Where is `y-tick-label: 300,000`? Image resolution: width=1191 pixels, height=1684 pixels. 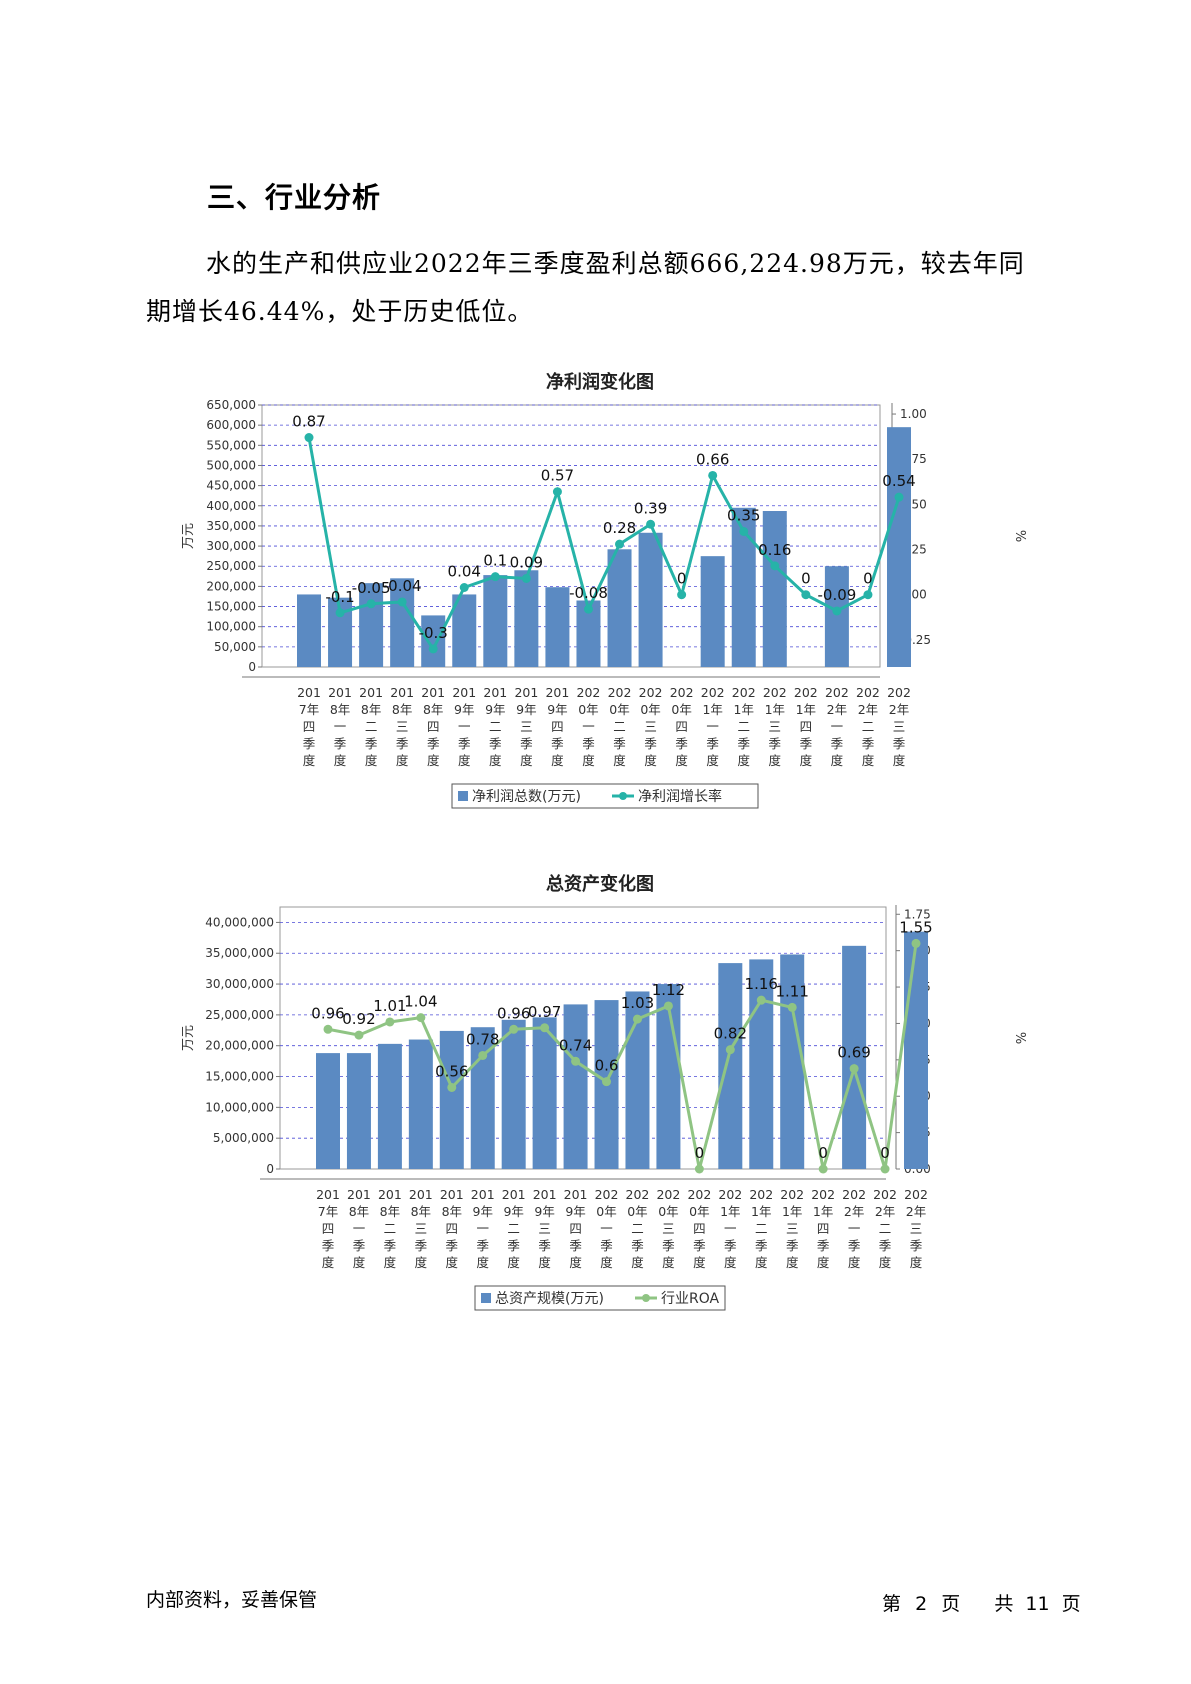 y-tick-label: 300,000 is located at coordinates (231, 546).